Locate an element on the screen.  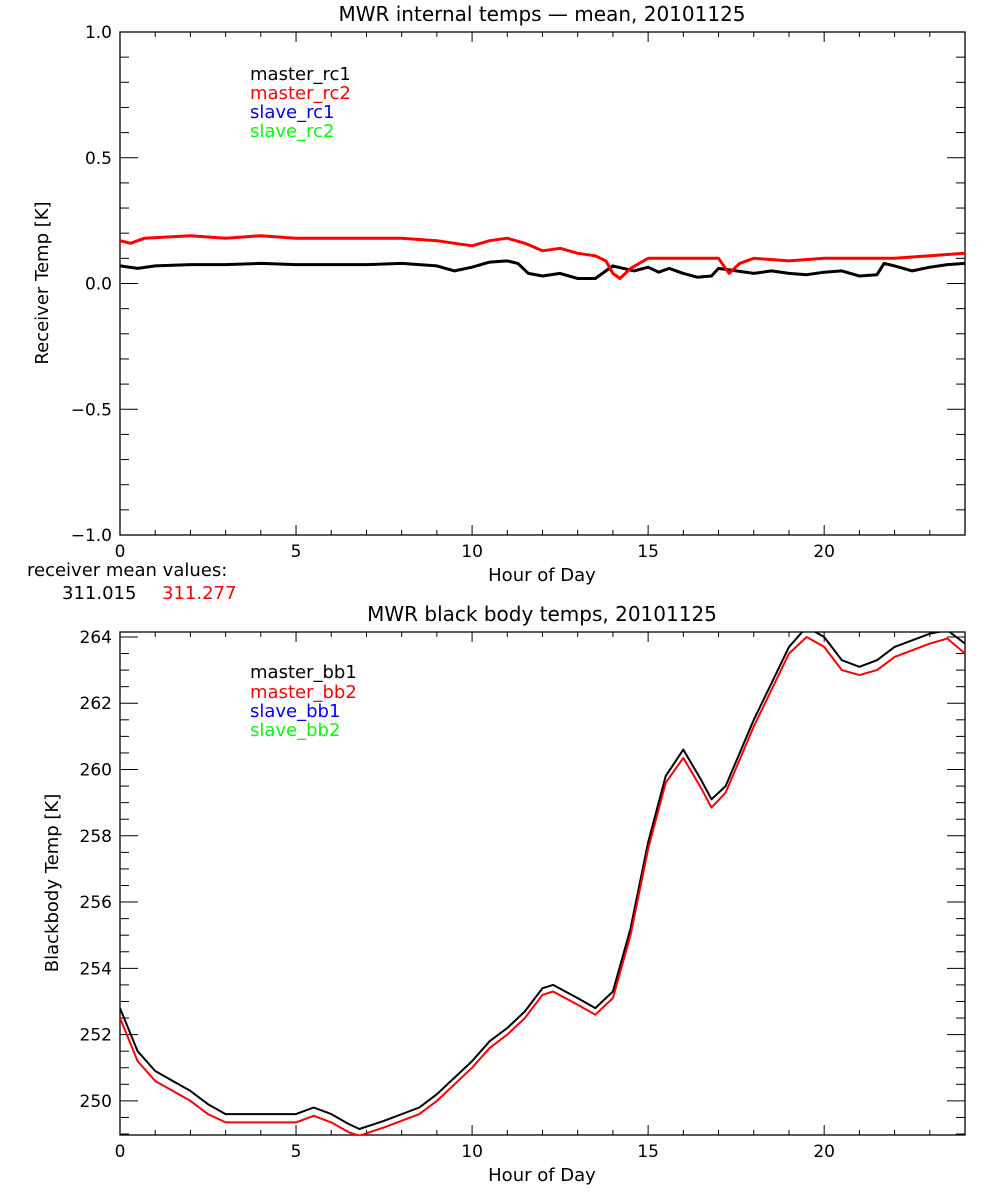
legend-entry: master_rc2 is located at coordinates (300, 93).